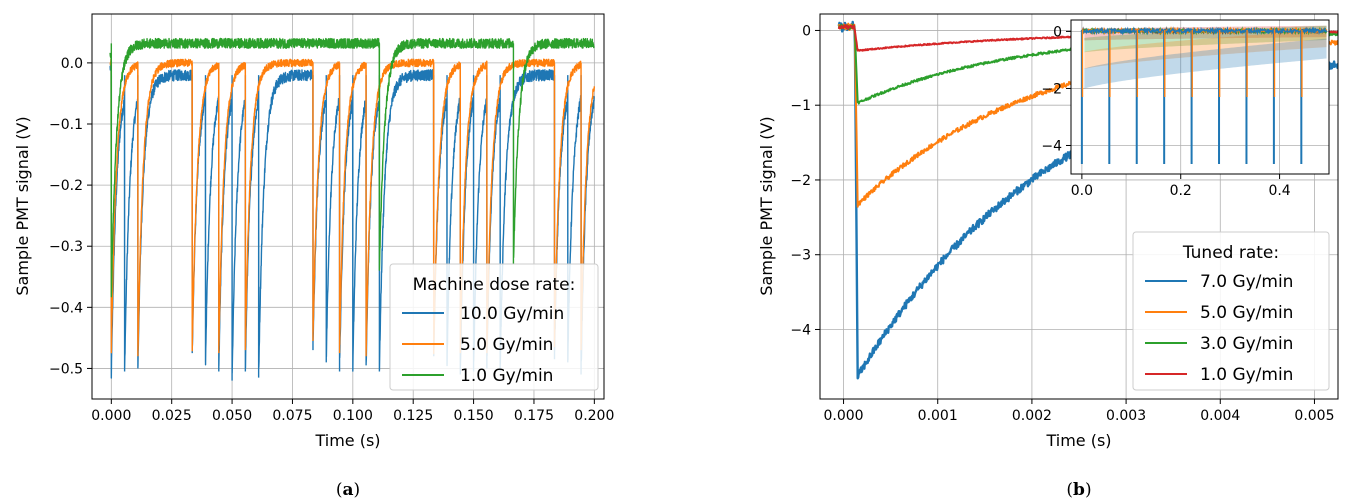 This screenshot has width=1346, height=502. Describe the element at coordinates (1246, 282) in the screenshot. I see `legend-label-b-7: 7.0 Gy/min` at that location.